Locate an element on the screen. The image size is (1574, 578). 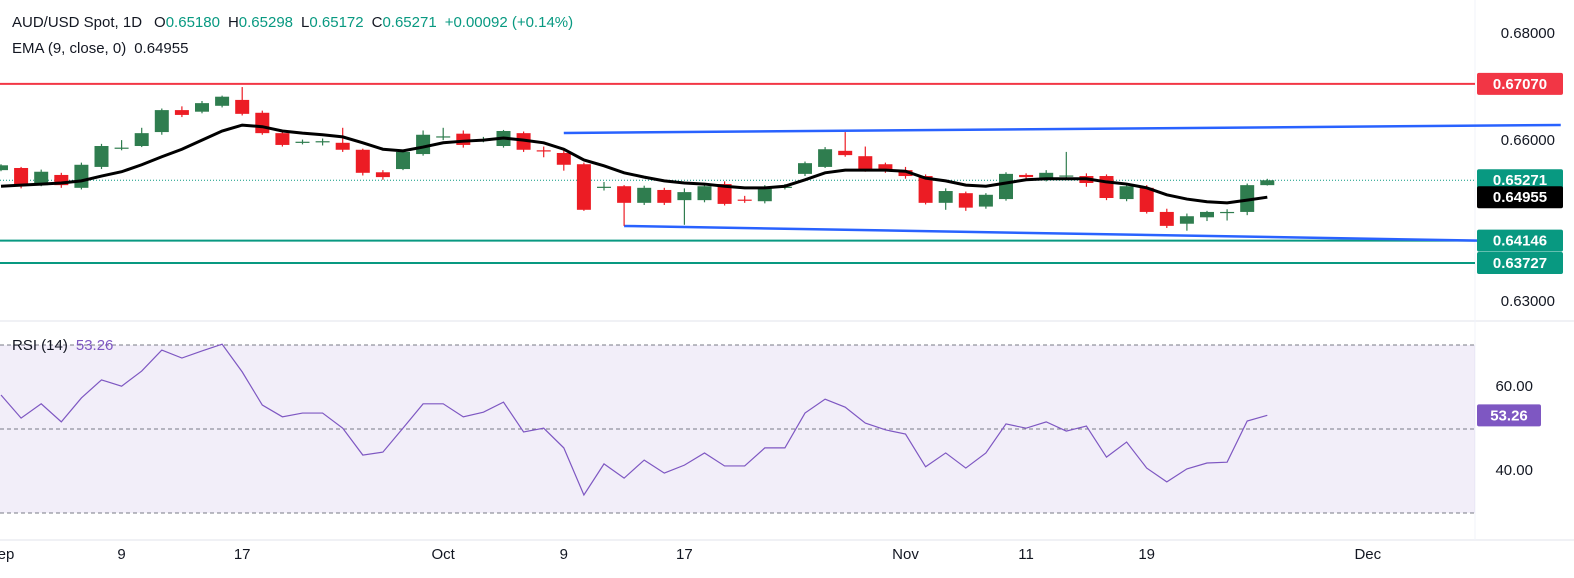
x-tick-label: Nov is located at coordinates (905, 554).